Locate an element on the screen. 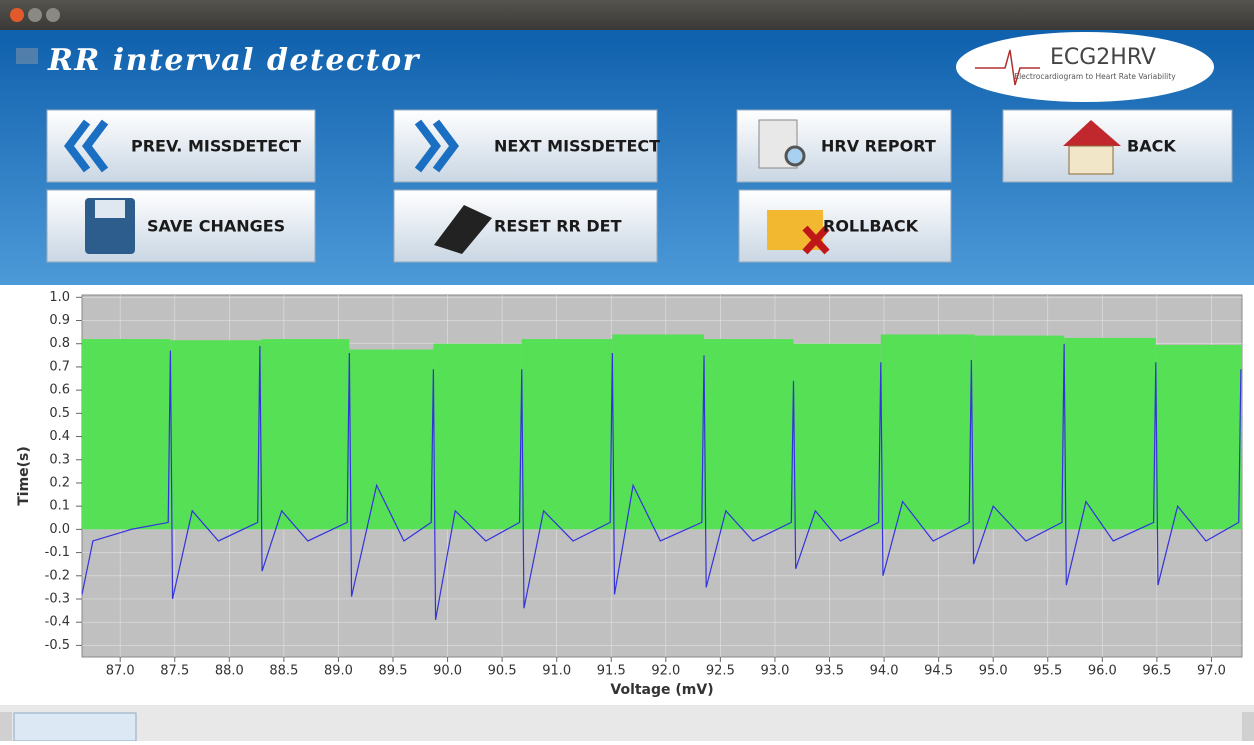 Image resolution: width=1254 pixels, height=745 pixels. button: HRV REPORT is located at coordinates (844, 146).